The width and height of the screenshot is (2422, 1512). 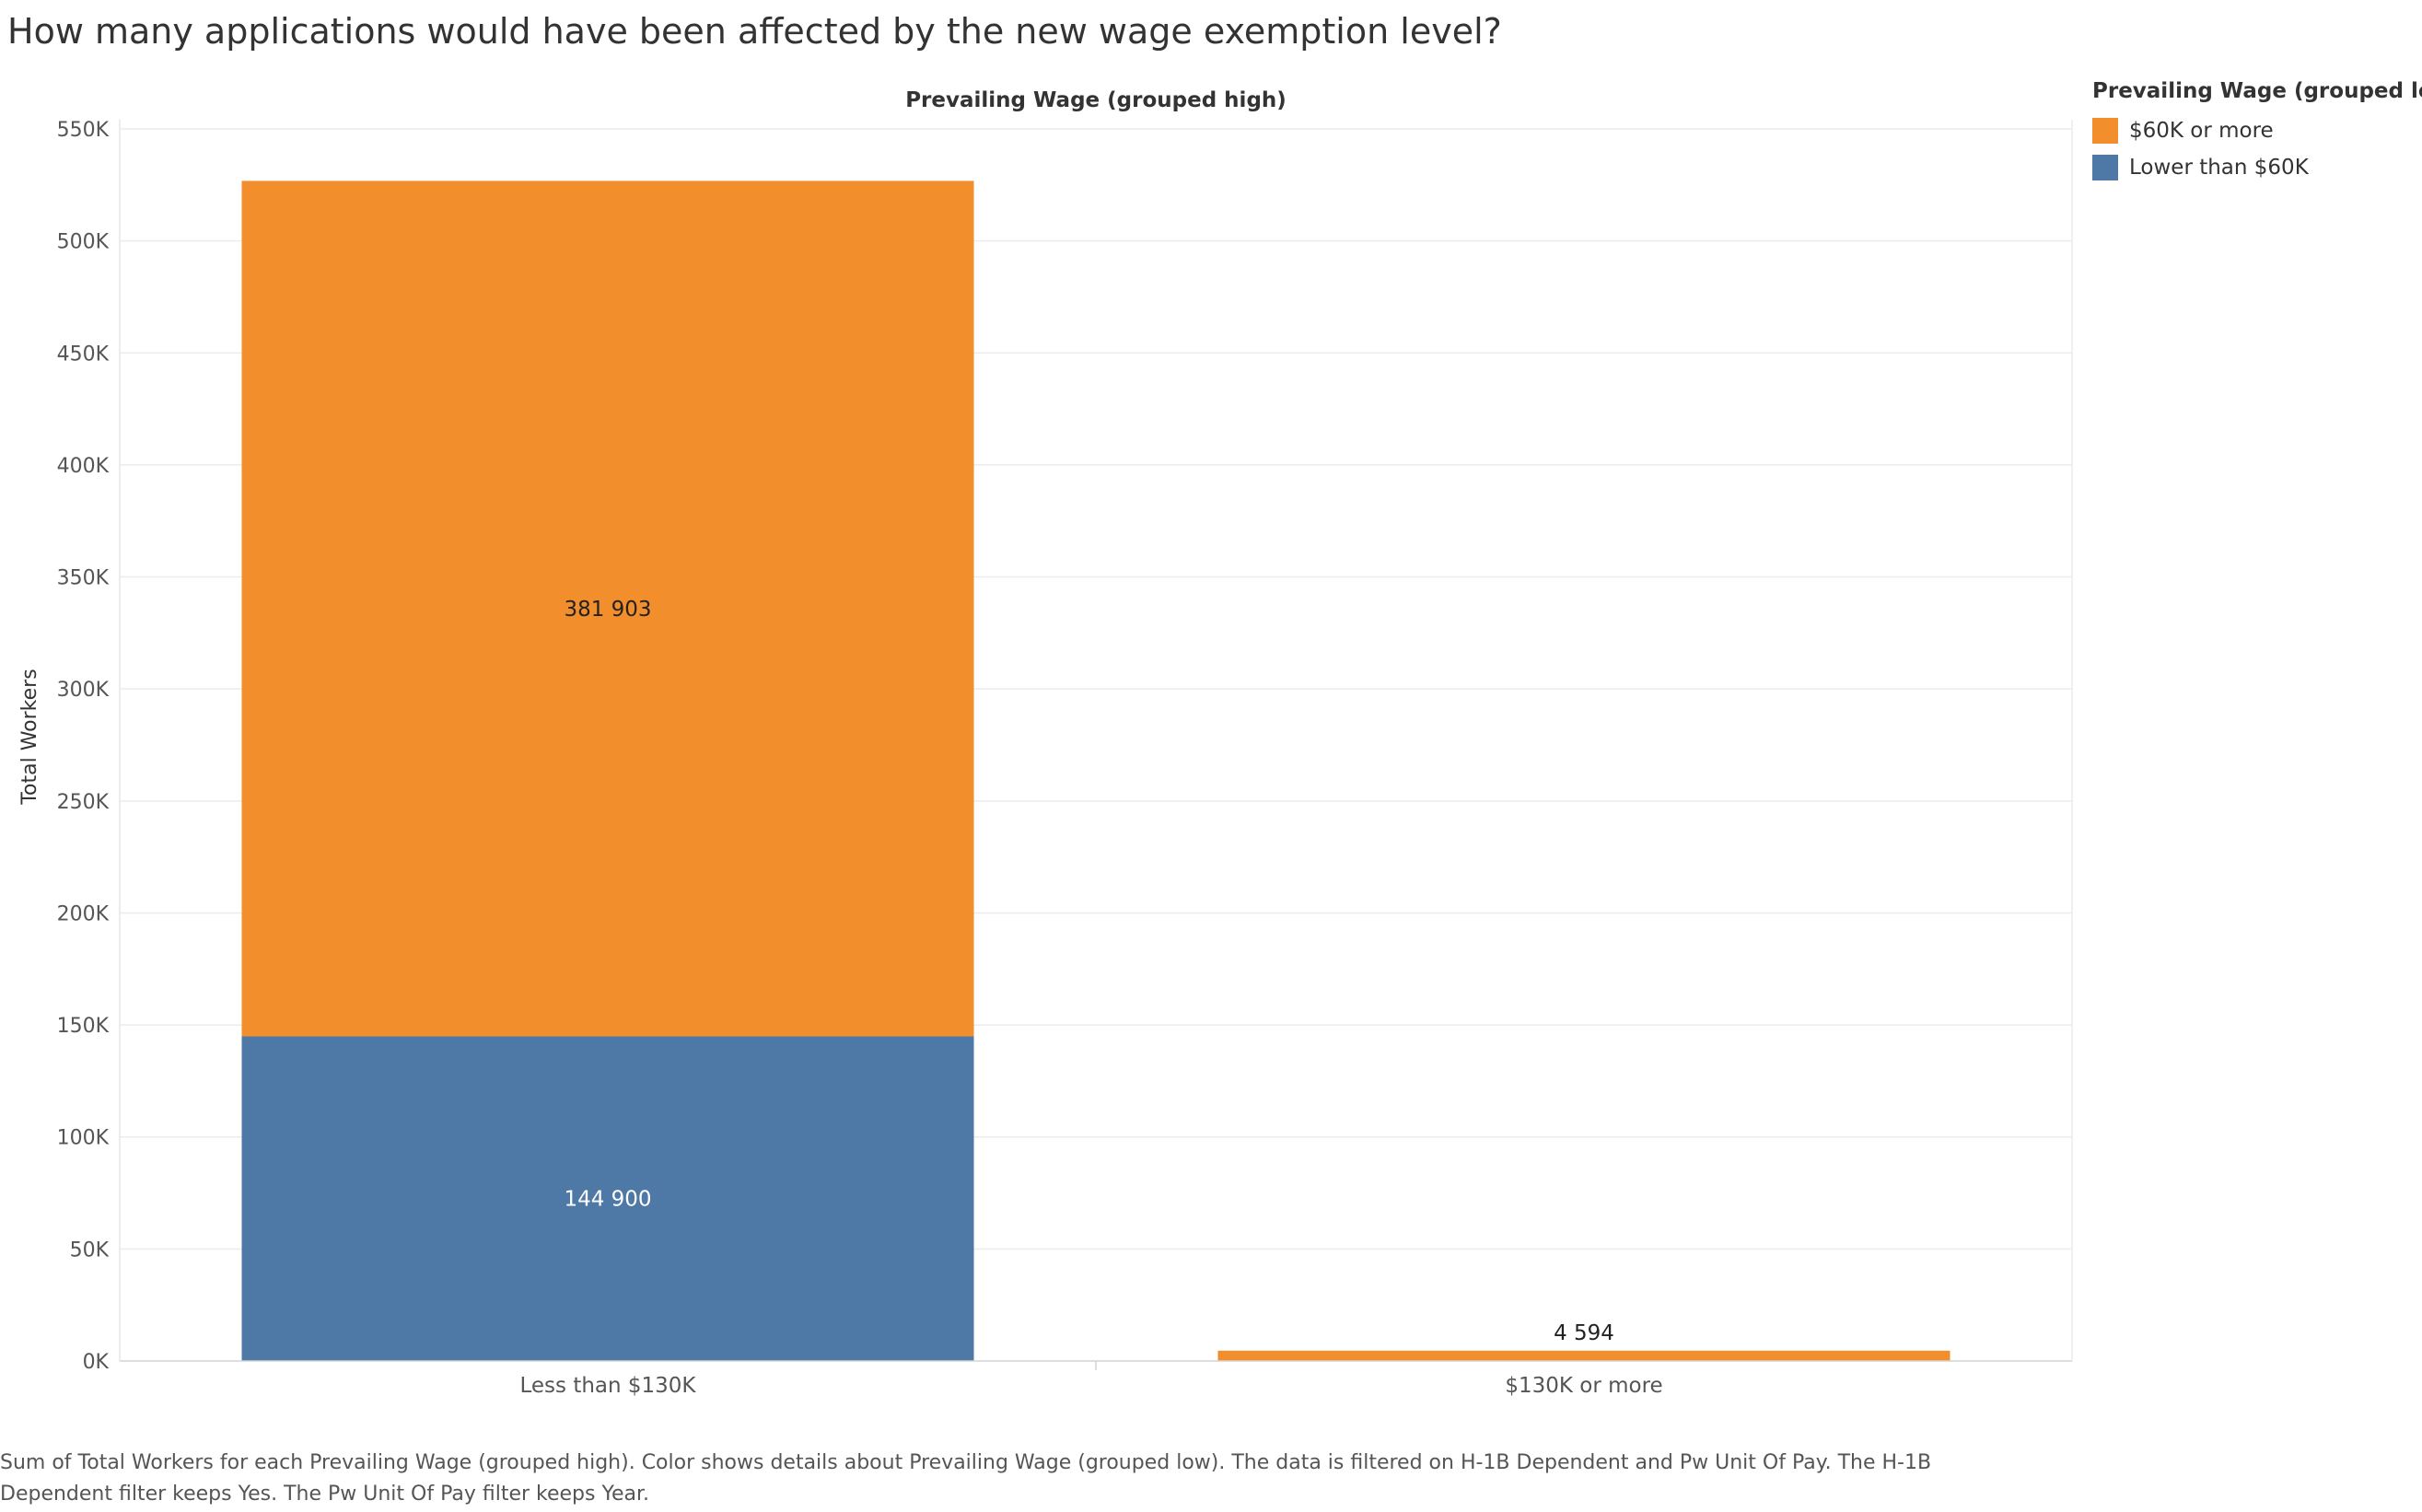 I want to click on y-tick-label: 300K, so click(x=84, y=691).